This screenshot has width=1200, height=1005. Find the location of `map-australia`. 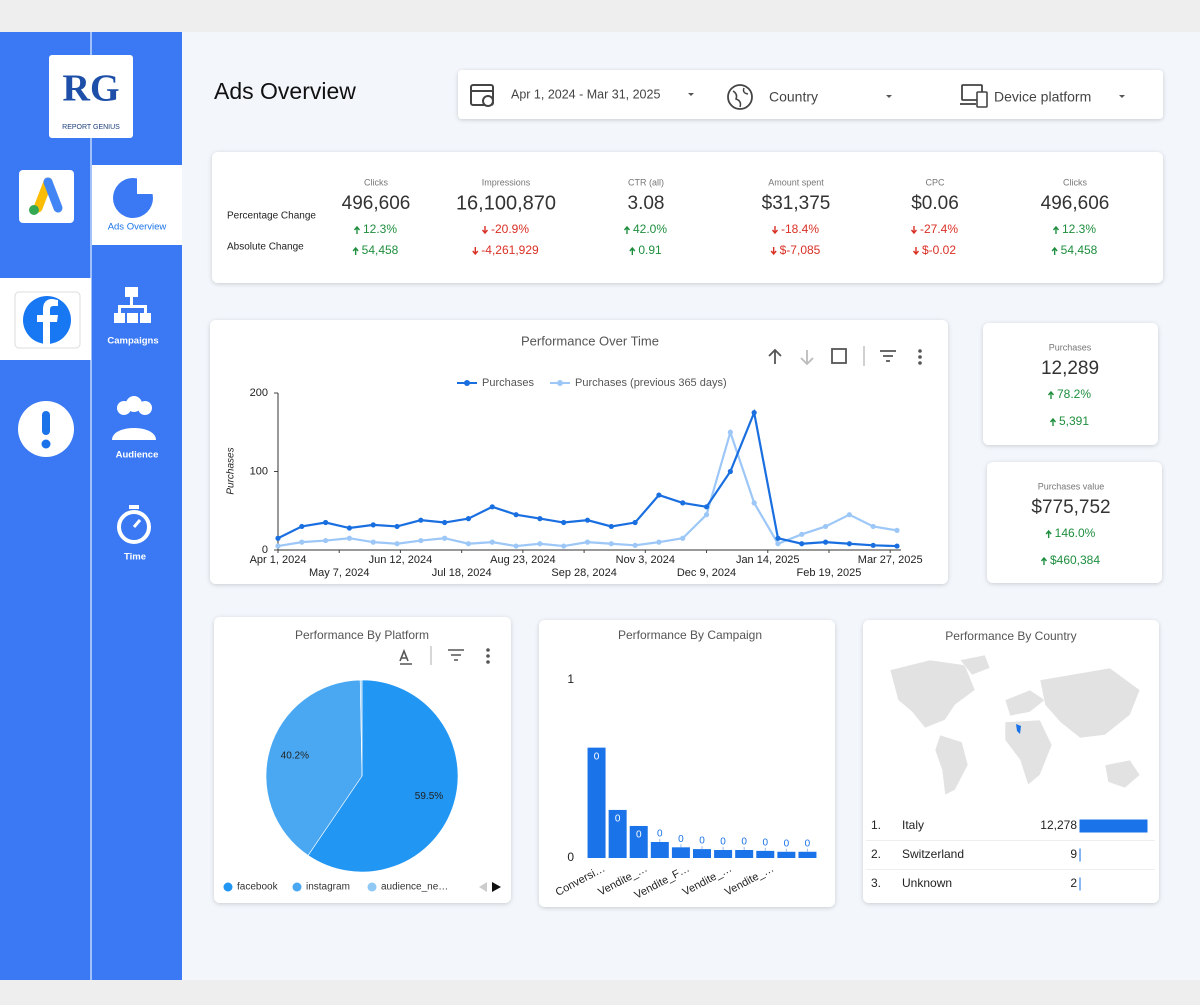

map-australia is located at coordinates (1122, 774).